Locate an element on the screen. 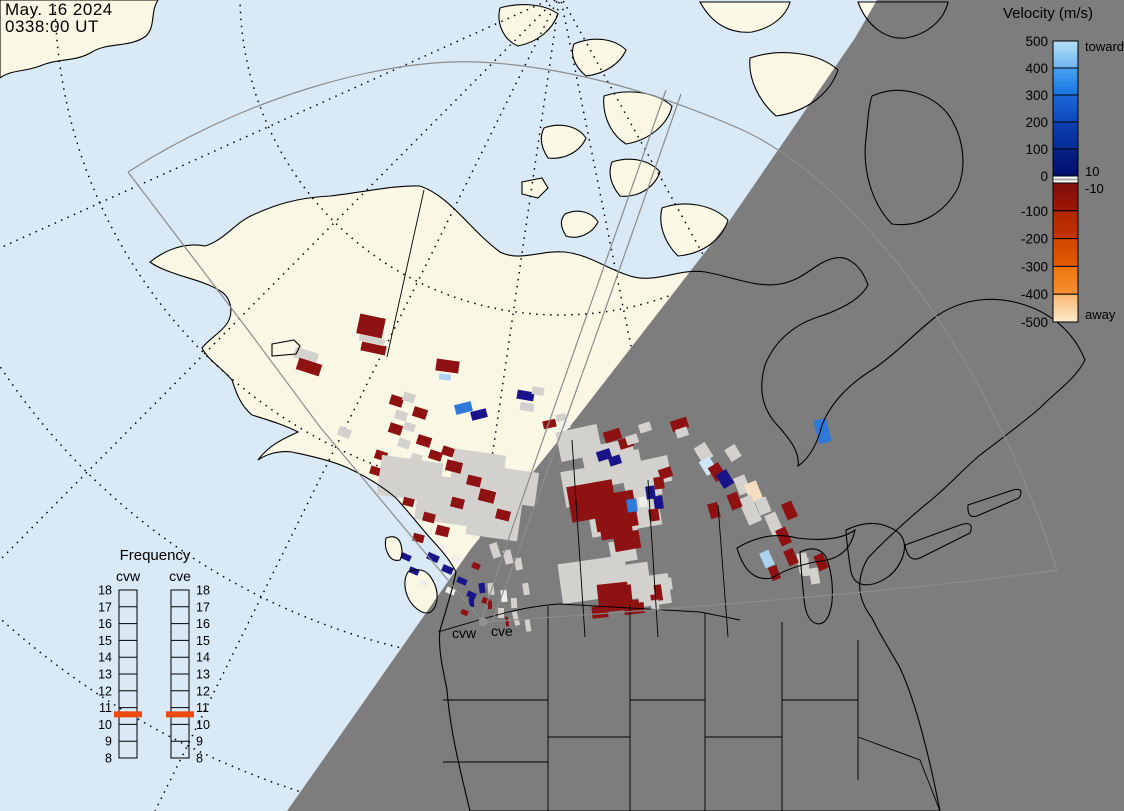 The height and width of the screenshot is (811, 1124). velocity-tick-label: -300 is located at coordinates (1034, 266).